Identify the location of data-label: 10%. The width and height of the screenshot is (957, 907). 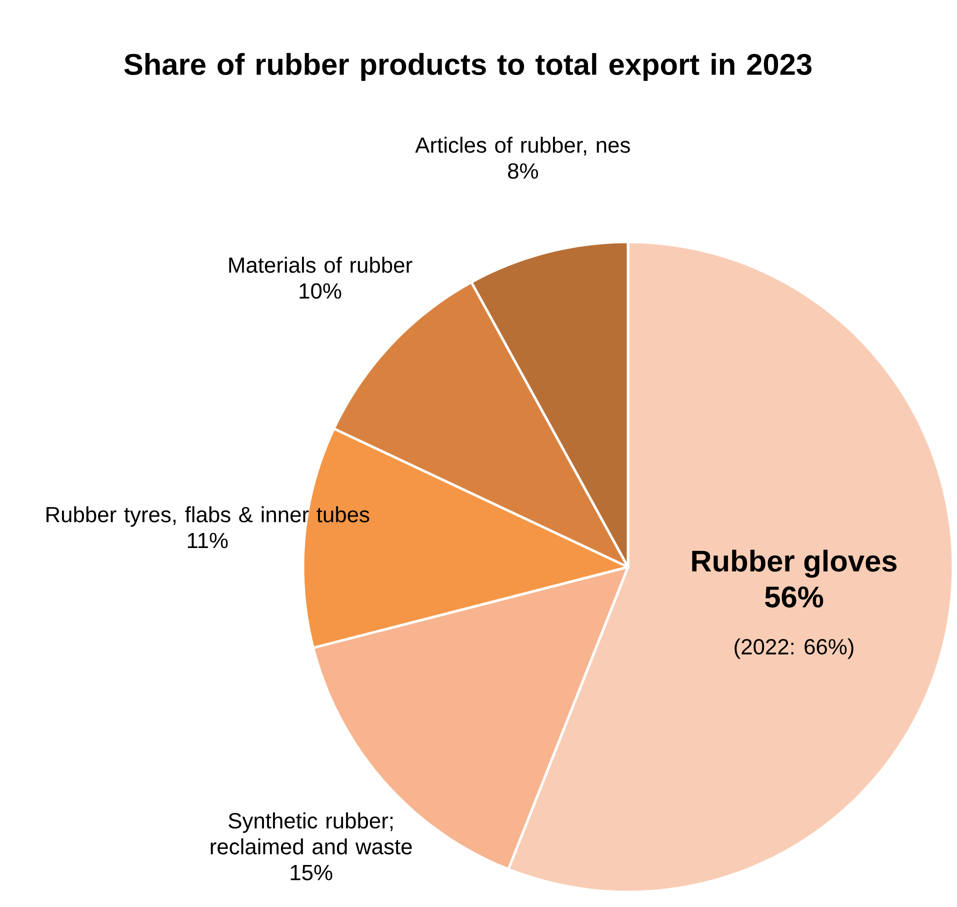
(321, 291).